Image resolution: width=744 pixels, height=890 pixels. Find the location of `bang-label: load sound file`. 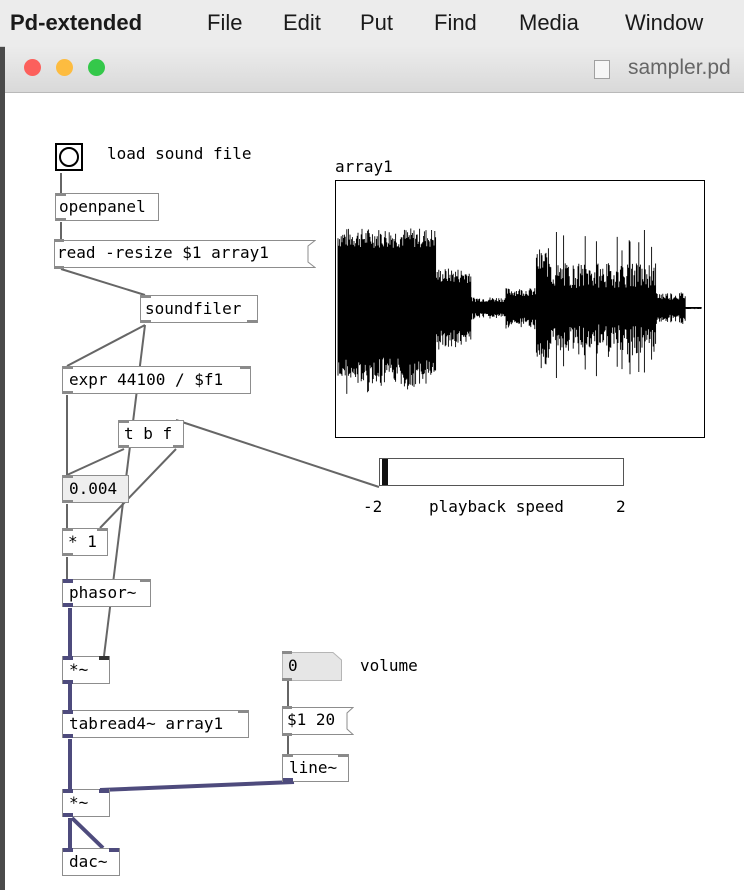

bang-label: load sound file is located at coordinates (179, 153).